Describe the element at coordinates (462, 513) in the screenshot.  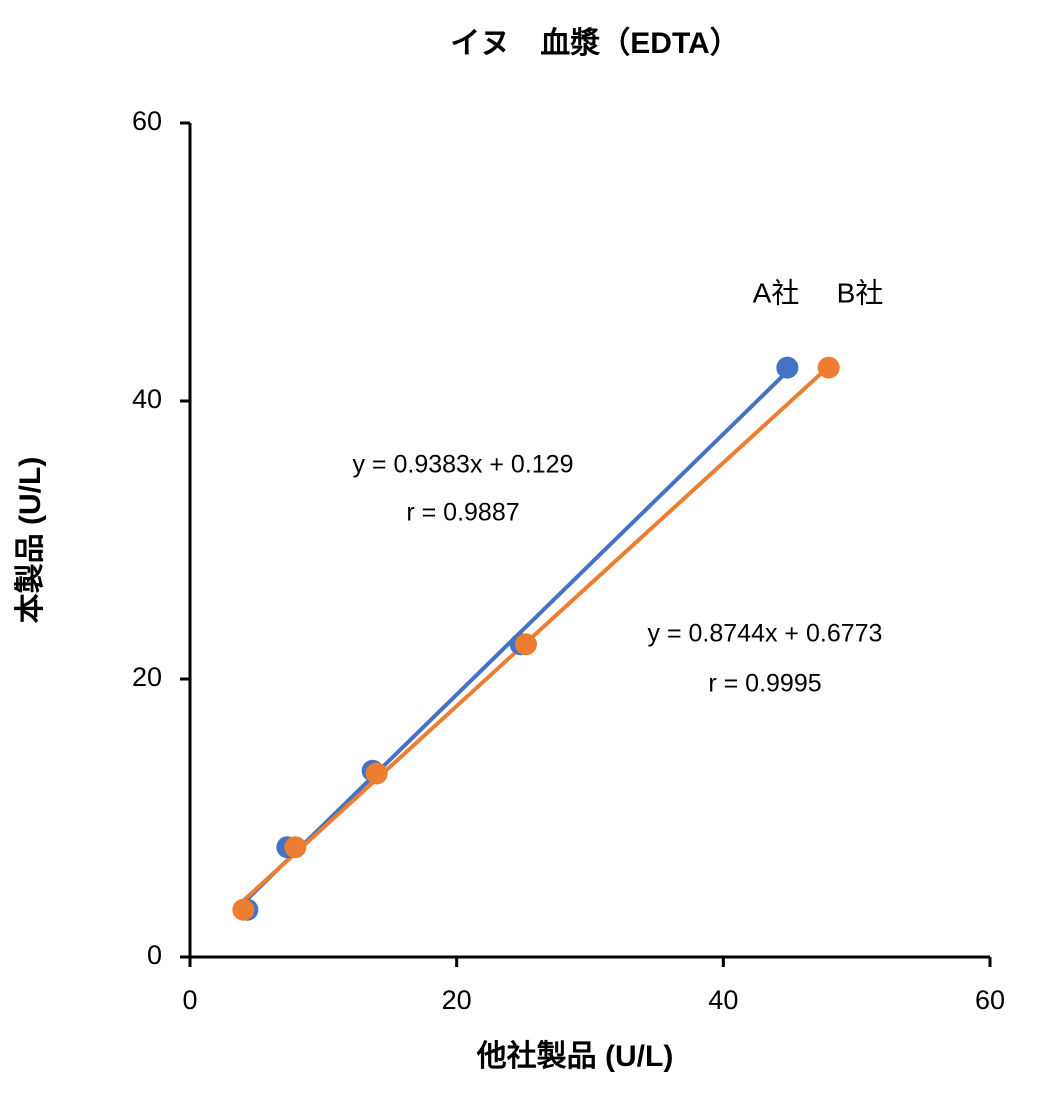
I see `annotation: r = 0.9887` at that location.